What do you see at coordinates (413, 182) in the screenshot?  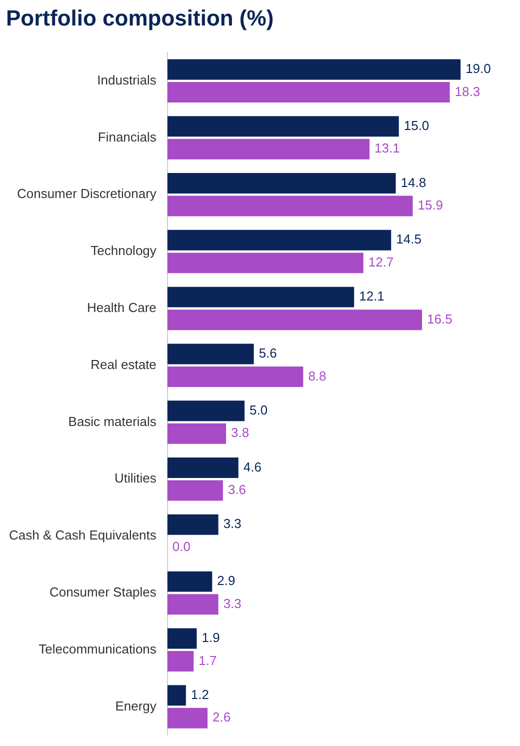 I see `data-label: 14.8` at bounding box center [413, 182].